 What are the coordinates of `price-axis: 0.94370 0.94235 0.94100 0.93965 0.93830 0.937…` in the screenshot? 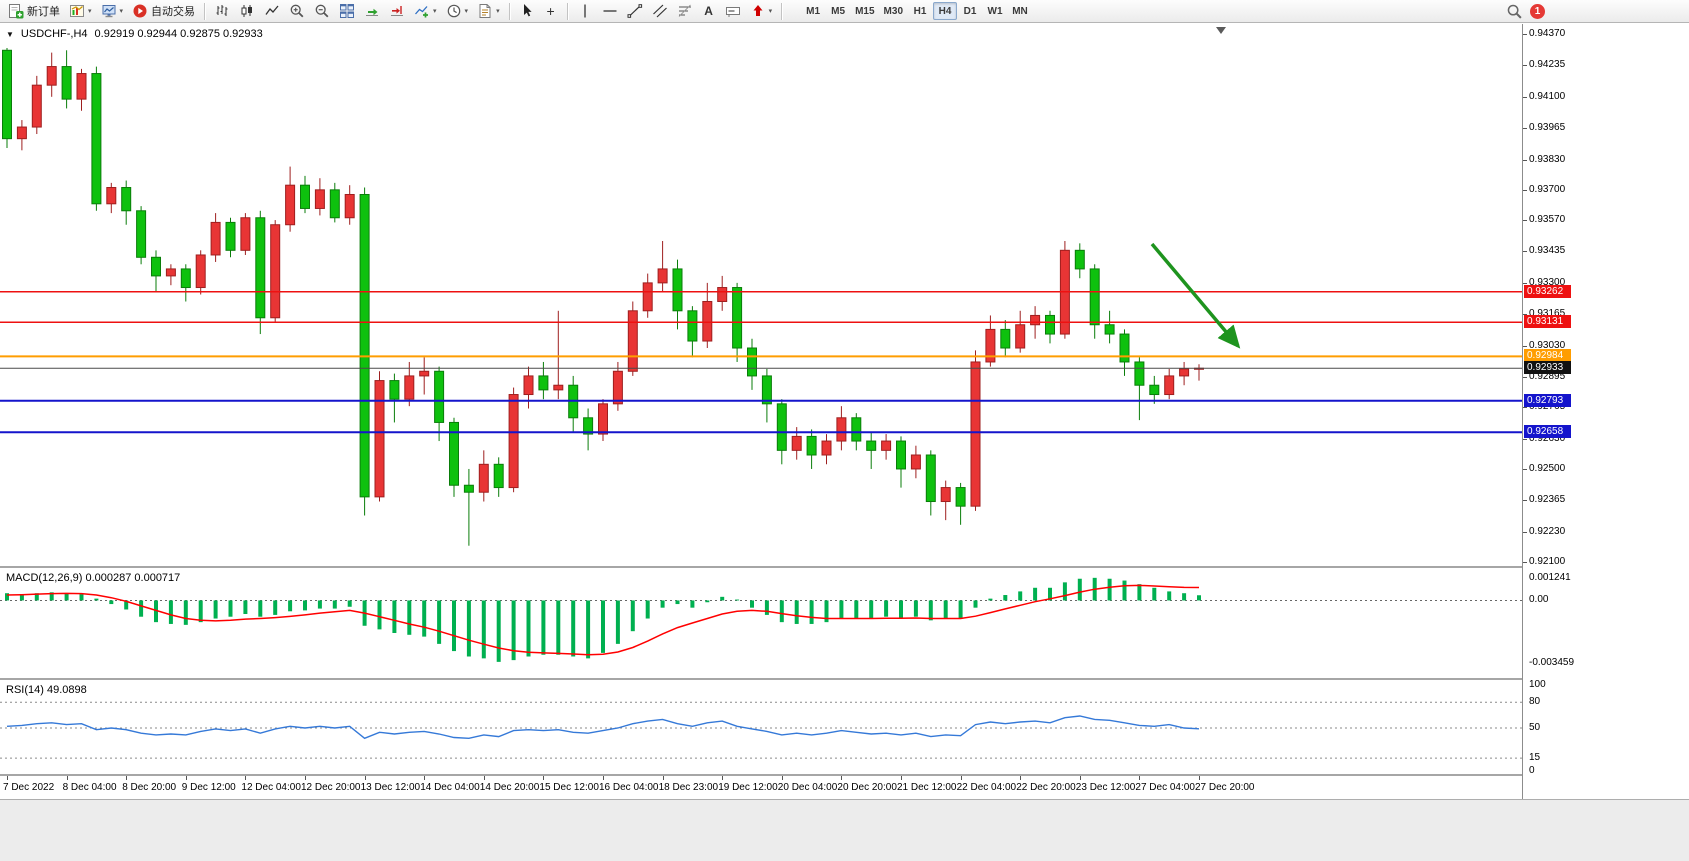 It's located at (1605, 411).